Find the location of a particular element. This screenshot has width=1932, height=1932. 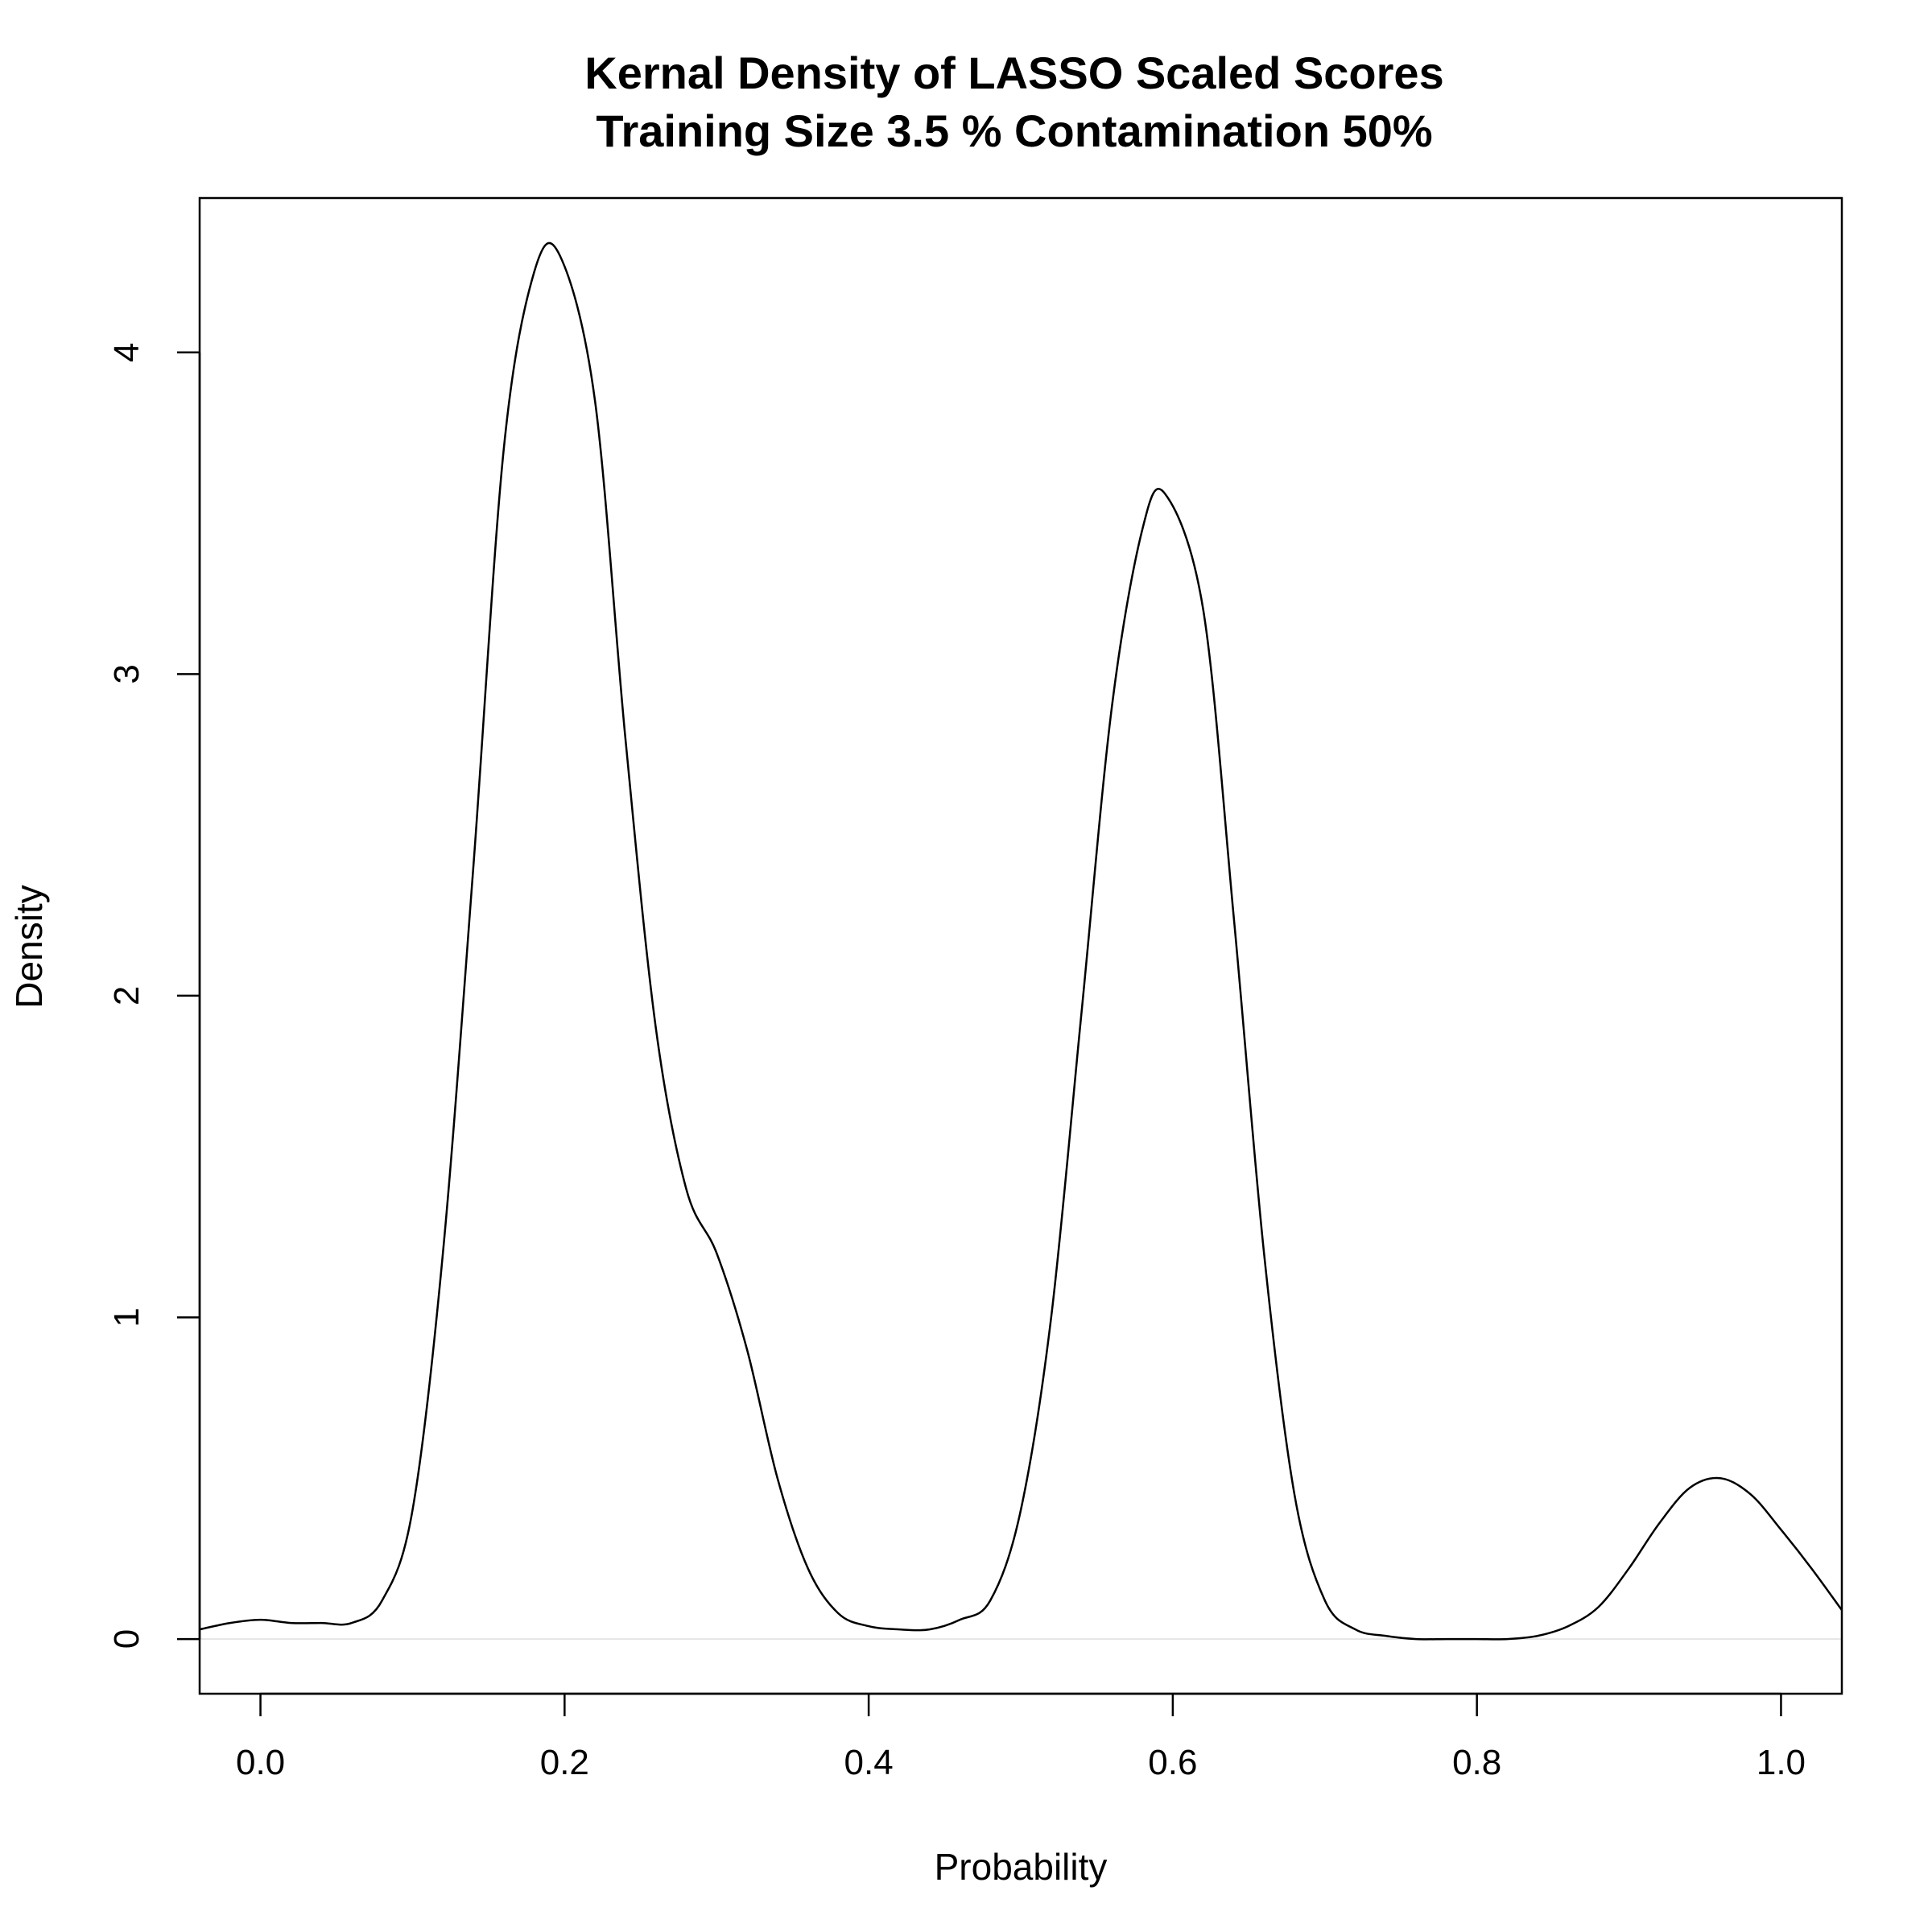

x-tick-label: 0.6 is located at coordinates (1172, 1763).